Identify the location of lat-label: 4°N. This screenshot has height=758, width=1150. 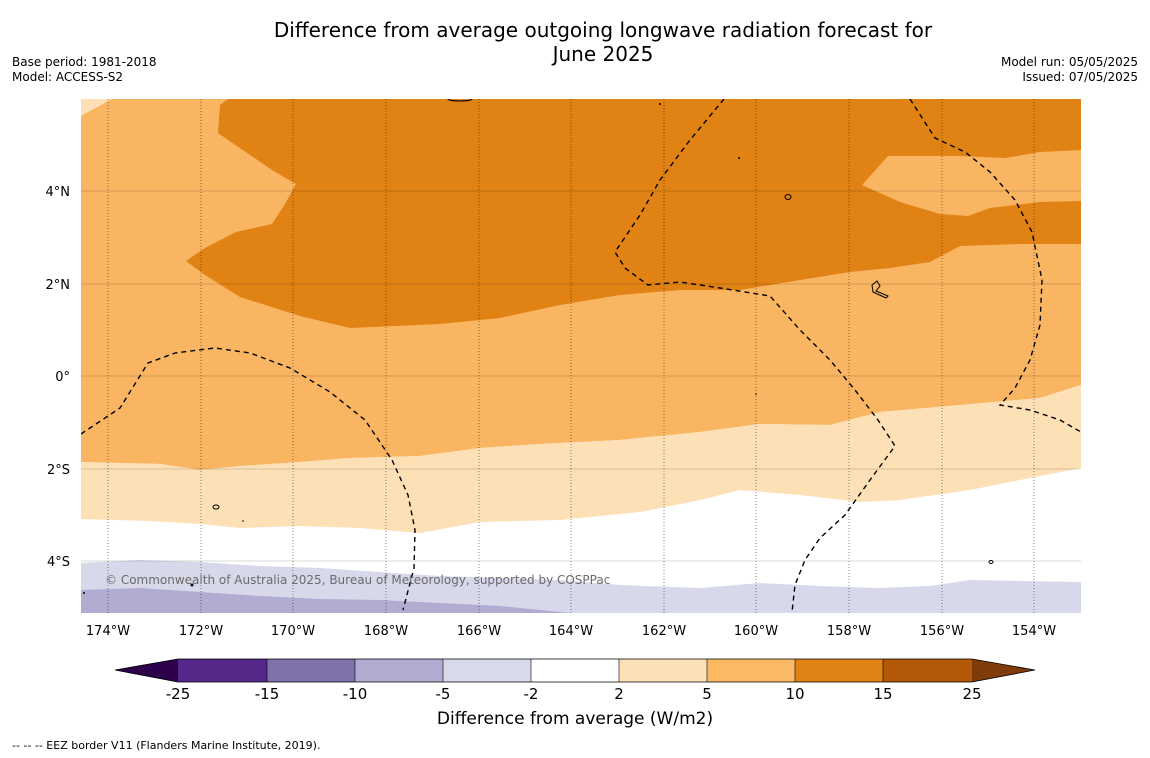
(58, 192).